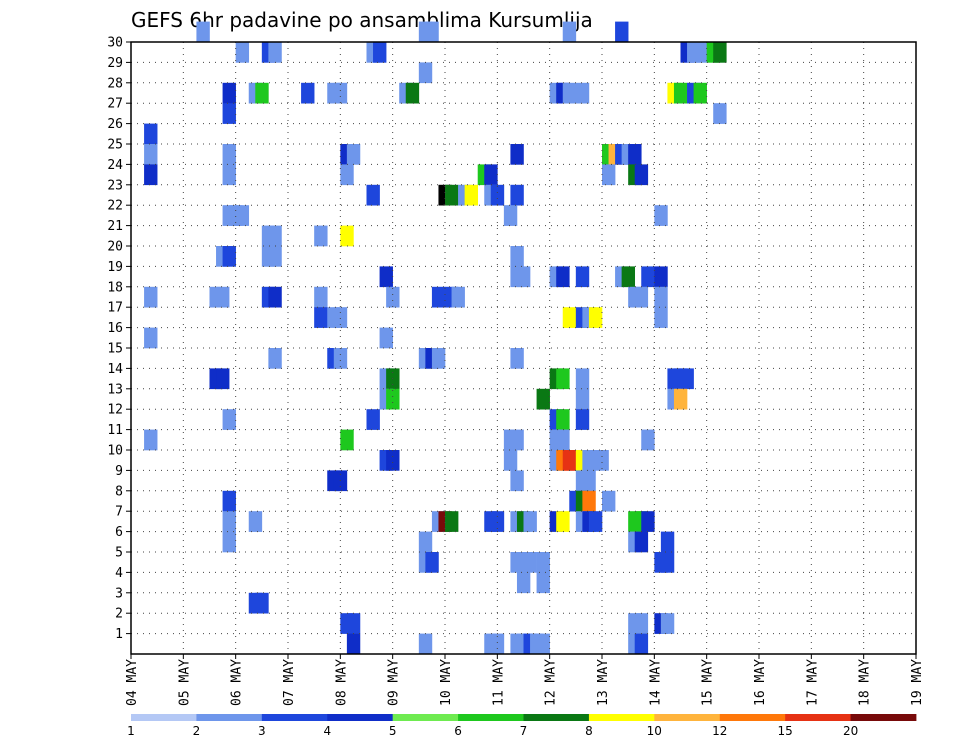 Image resolution: width=960 pixels, height=742 pixels. I want to click on y-tick-label: 25, so click(115, 145).